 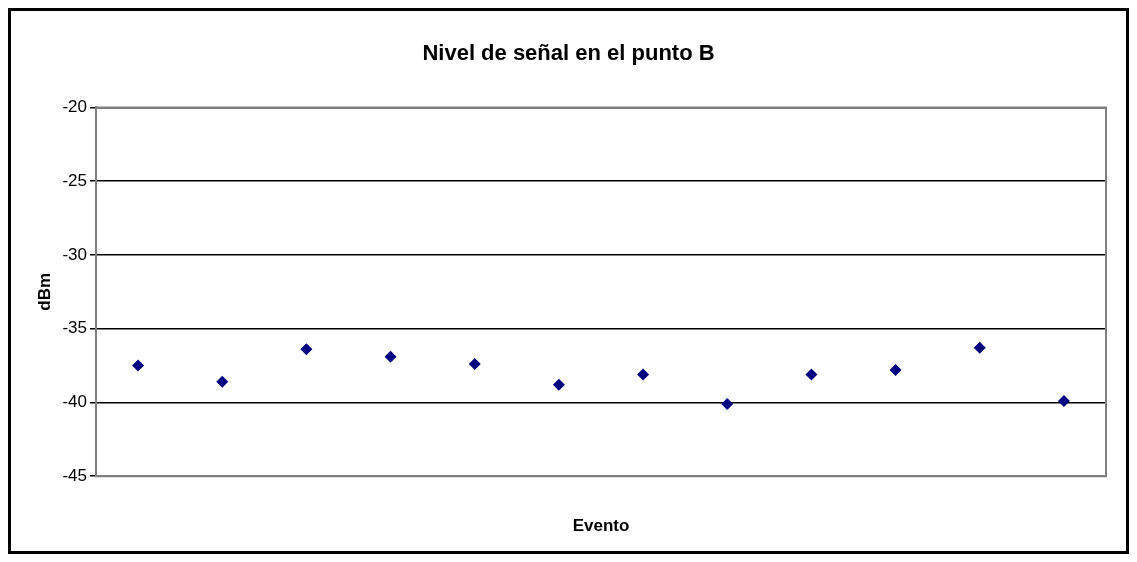 I want to click on y-tick-label: -25, so click(x=74, y=180).